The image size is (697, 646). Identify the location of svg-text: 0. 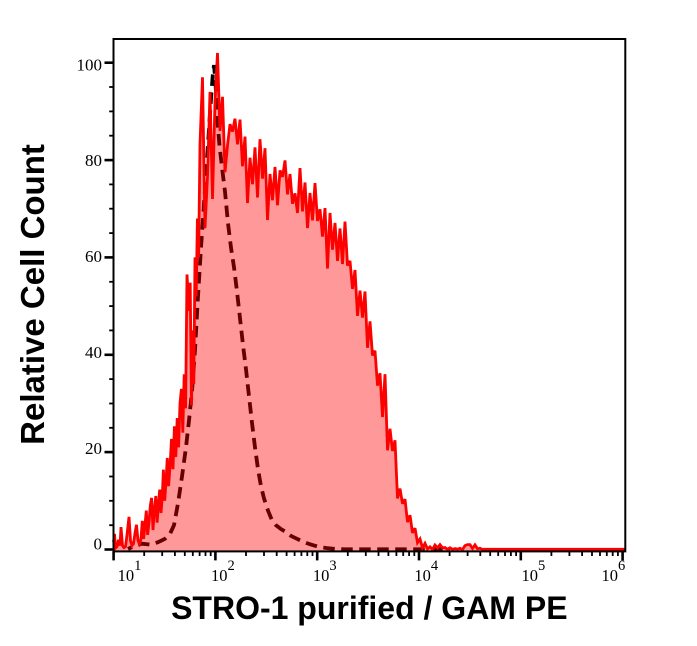
(98, 544).